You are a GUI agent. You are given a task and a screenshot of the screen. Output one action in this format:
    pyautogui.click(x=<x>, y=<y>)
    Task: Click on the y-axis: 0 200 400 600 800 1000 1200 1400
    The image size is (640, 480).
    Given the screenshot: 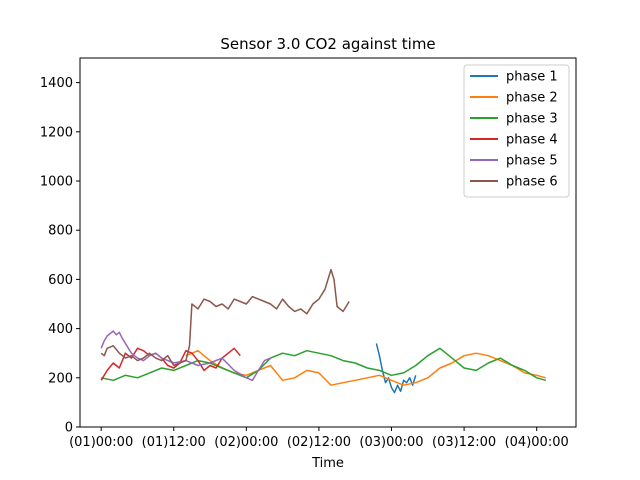 What is the action you would take?
    pyautogui.click(x=60, y=256)
    